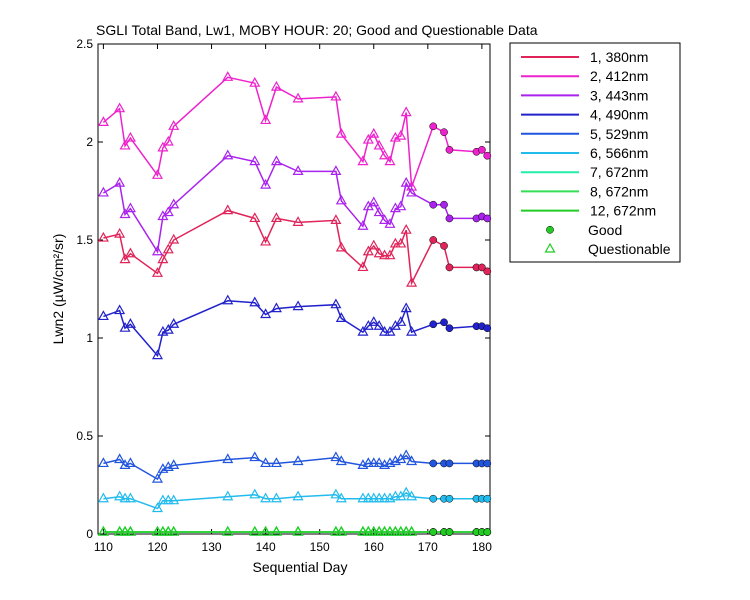  What do you see at coordinates (84, 436) in the screenshot?
I see `y-tick-label: 0.5` at bounding box center [84, 436].